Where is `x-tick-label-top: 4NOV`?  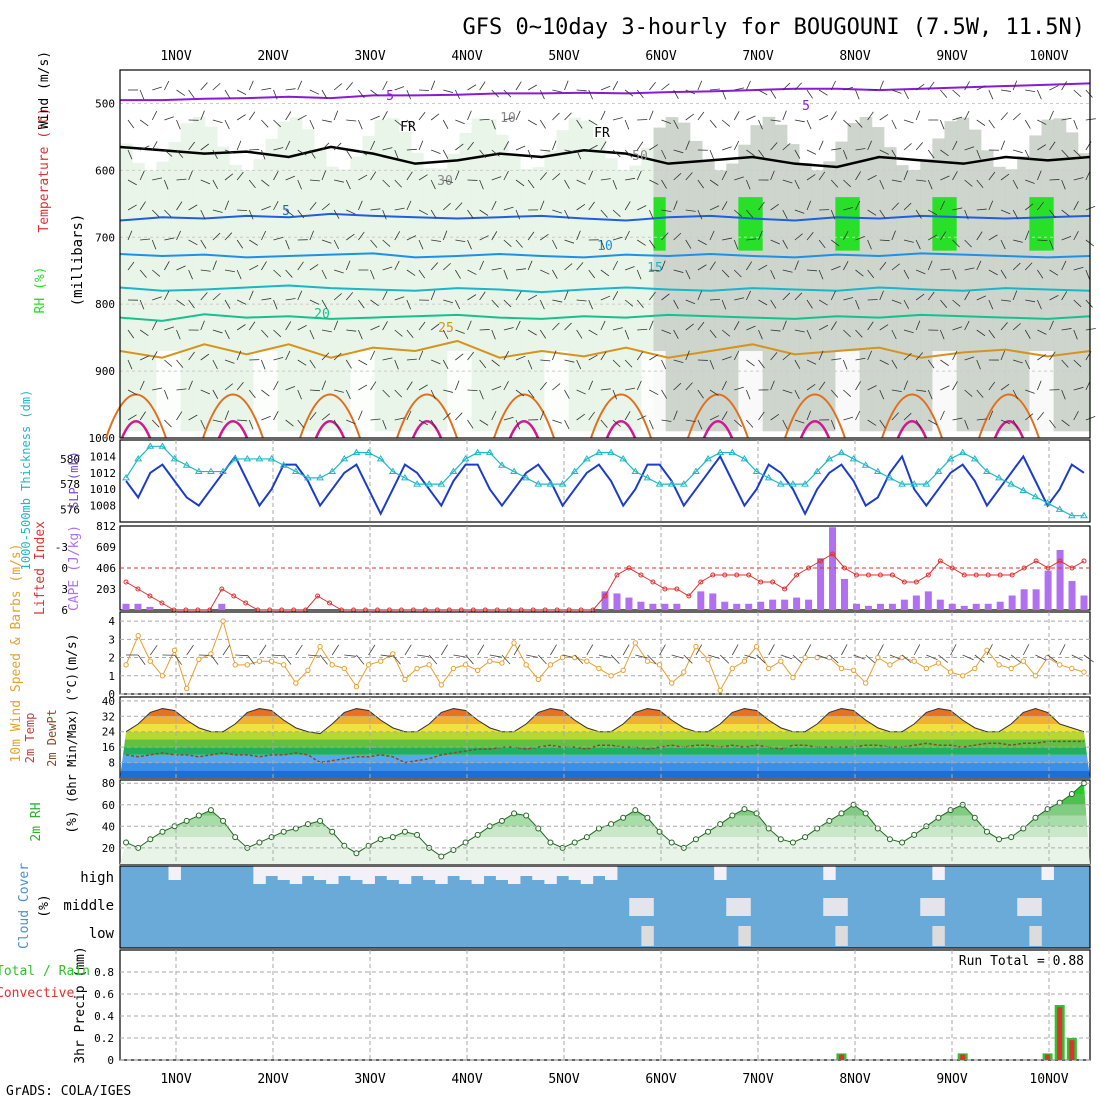 x-tick-label-top: 4NOV is located at coordinates (466, 56).